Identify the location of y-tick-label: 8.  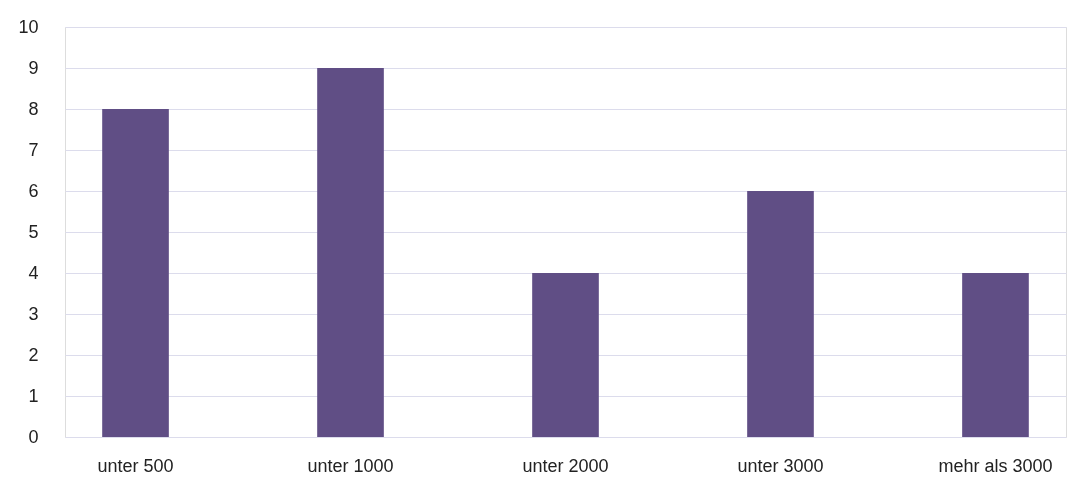
(33, 108).